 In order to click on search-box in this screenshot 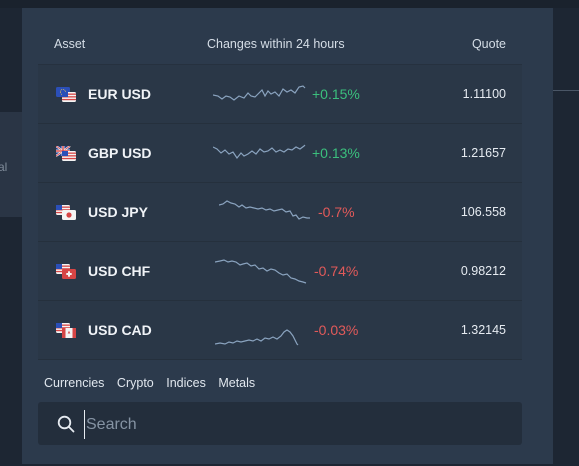, I will do `click(280, 423)`.